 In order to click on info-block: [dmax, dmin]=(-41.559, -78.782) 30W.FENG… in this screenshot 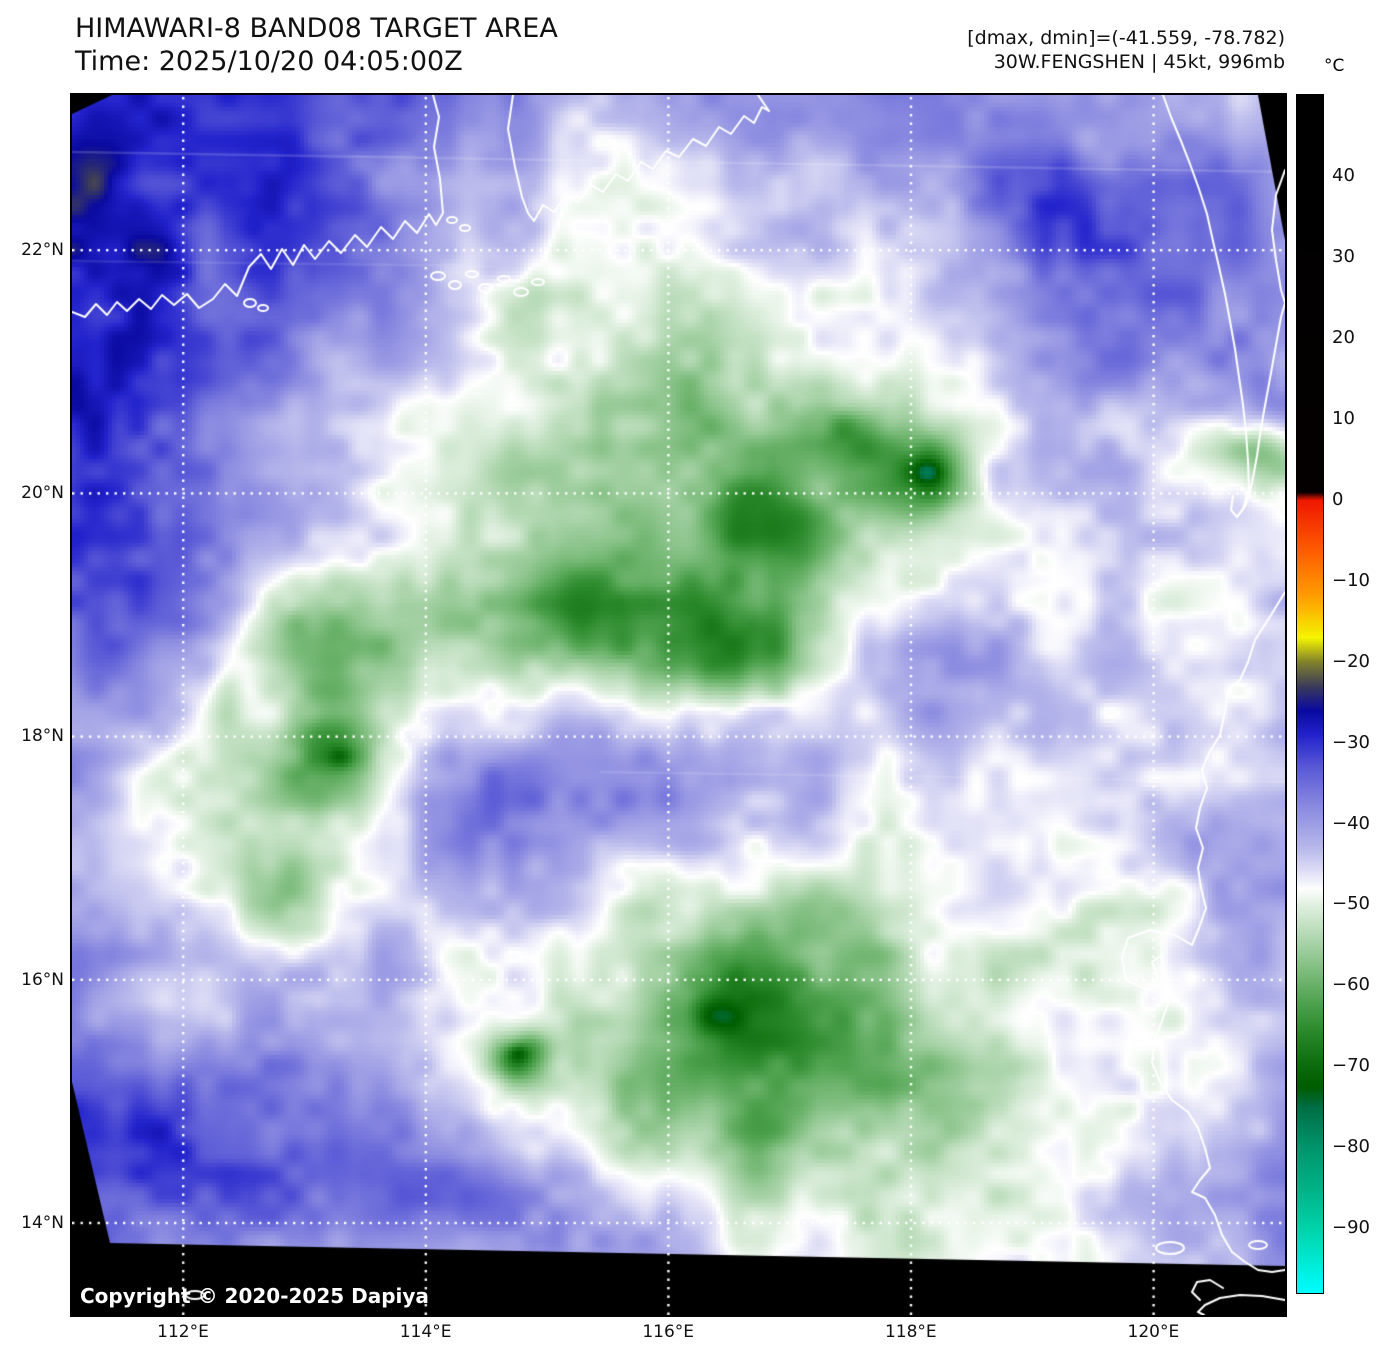, I will do `click(1126, 50)`.